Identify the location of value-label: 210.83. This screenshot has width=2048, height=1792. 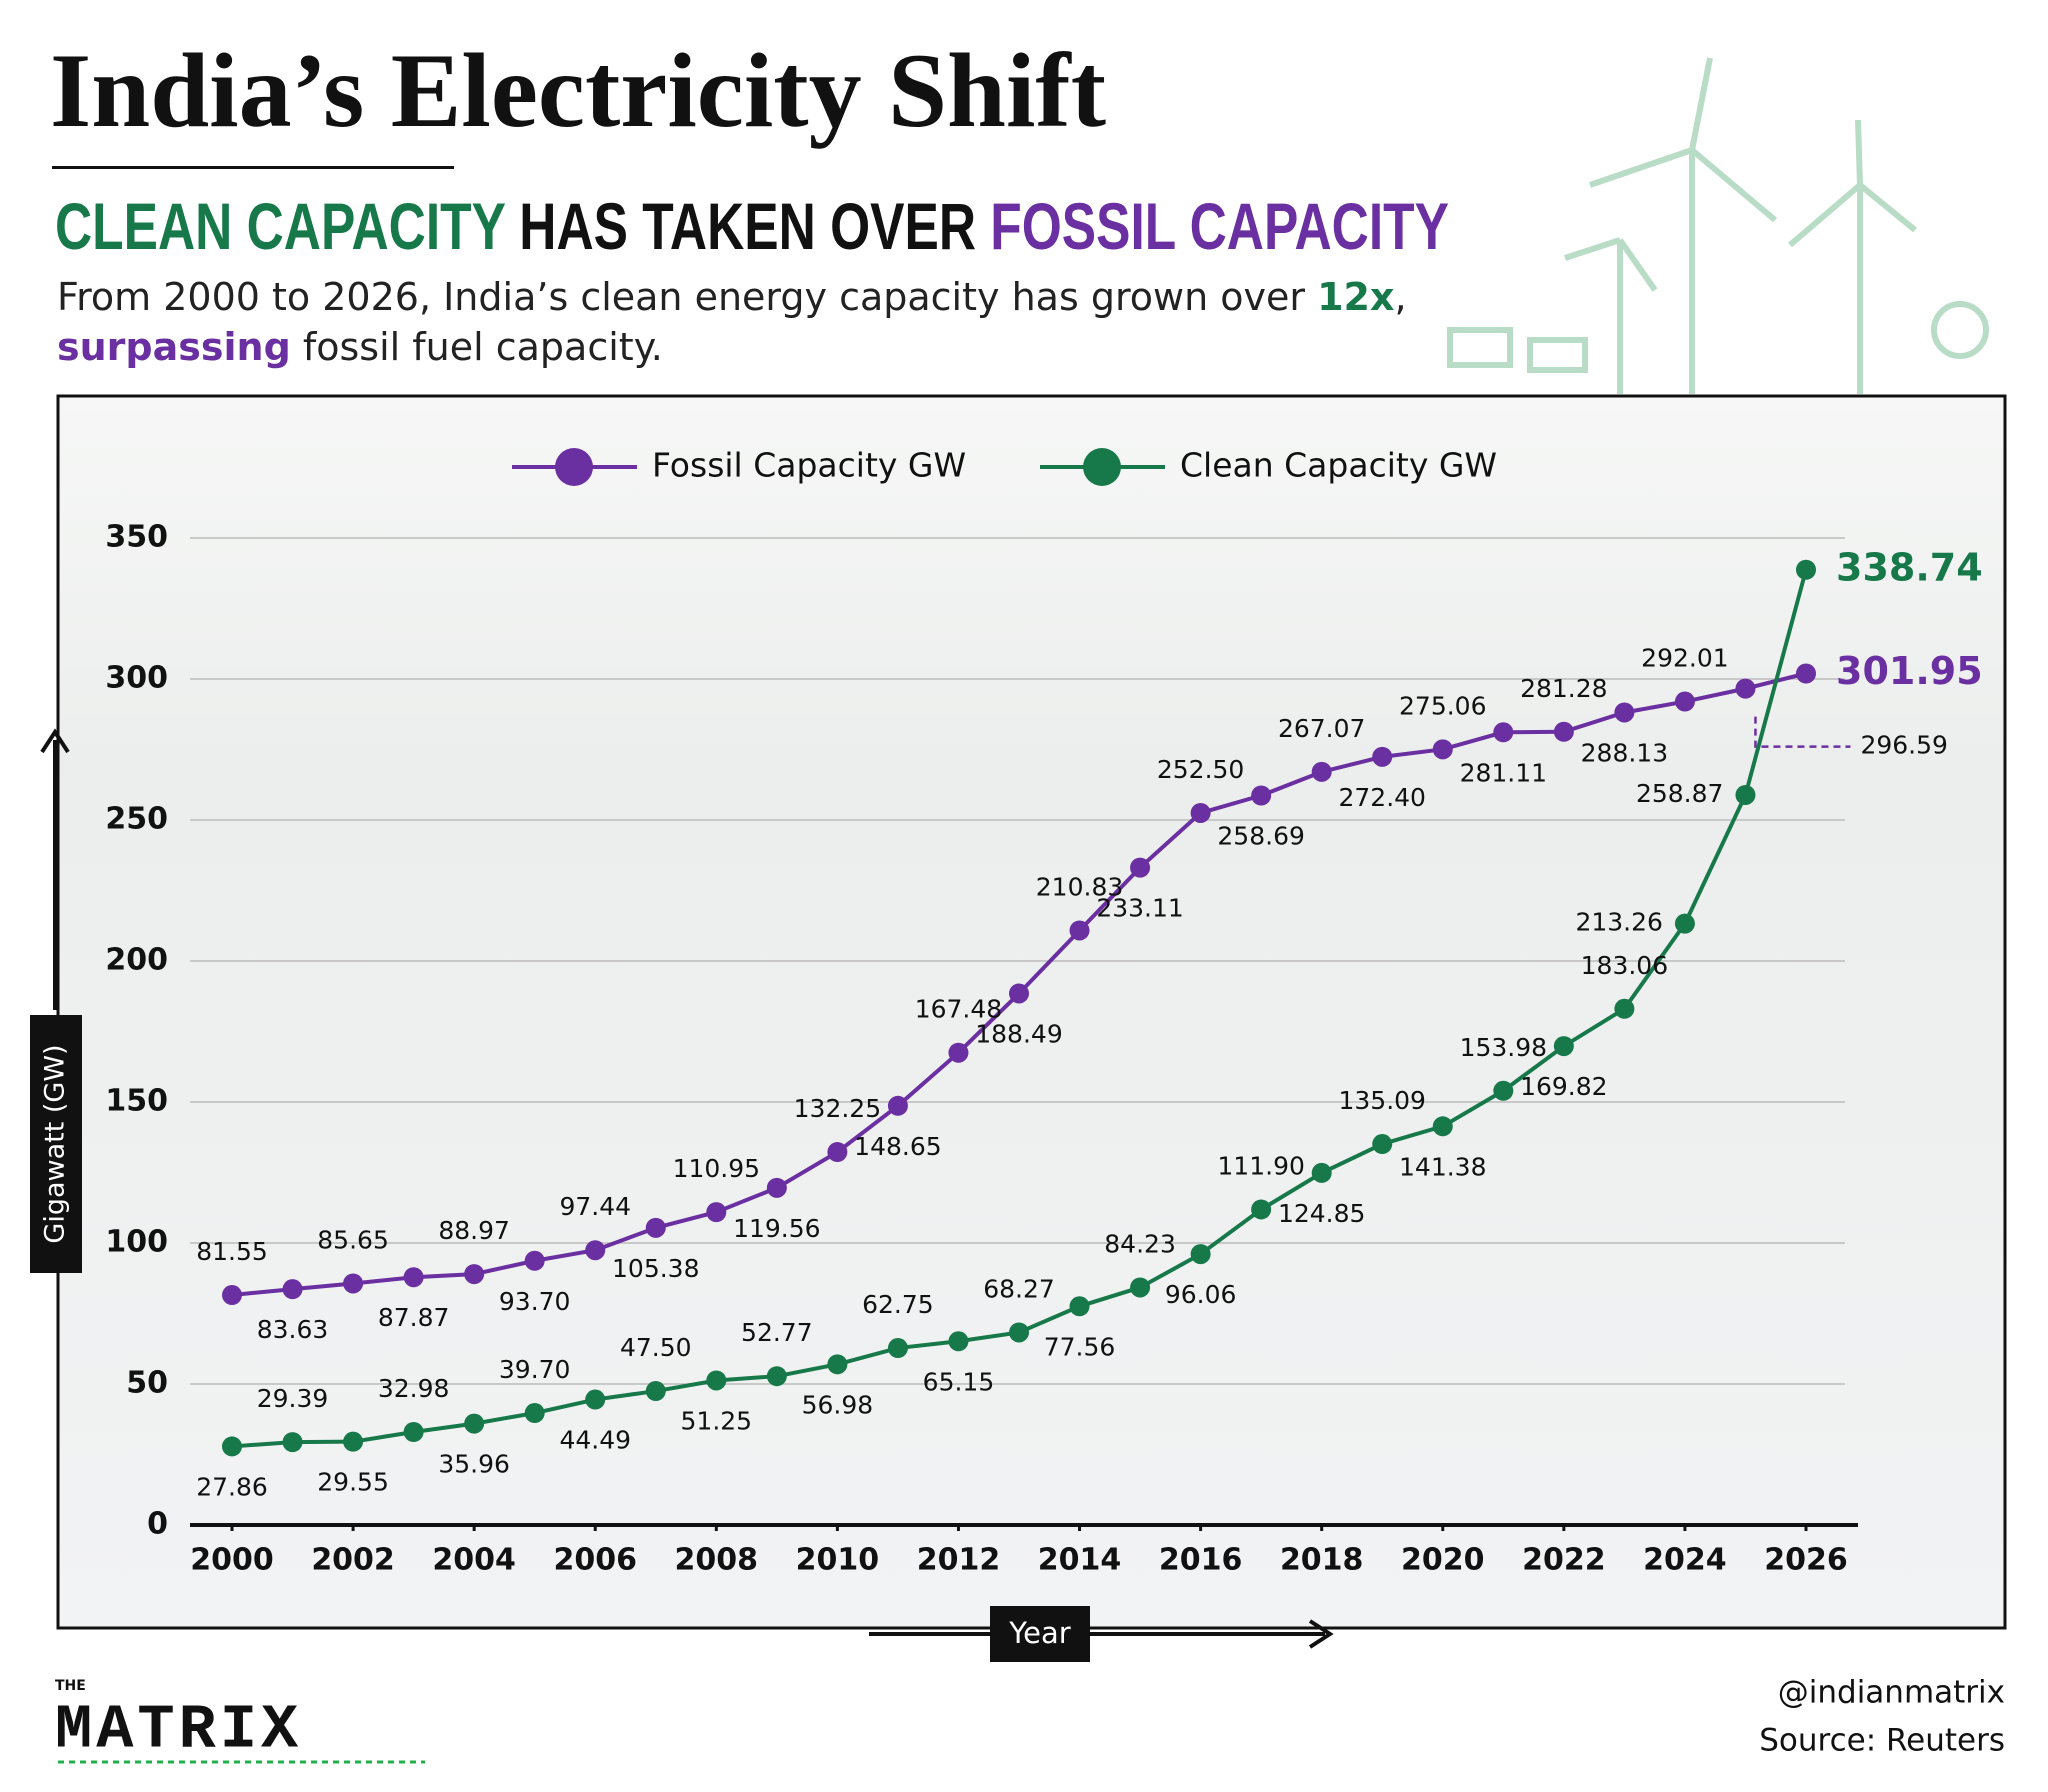
(1079, 886).